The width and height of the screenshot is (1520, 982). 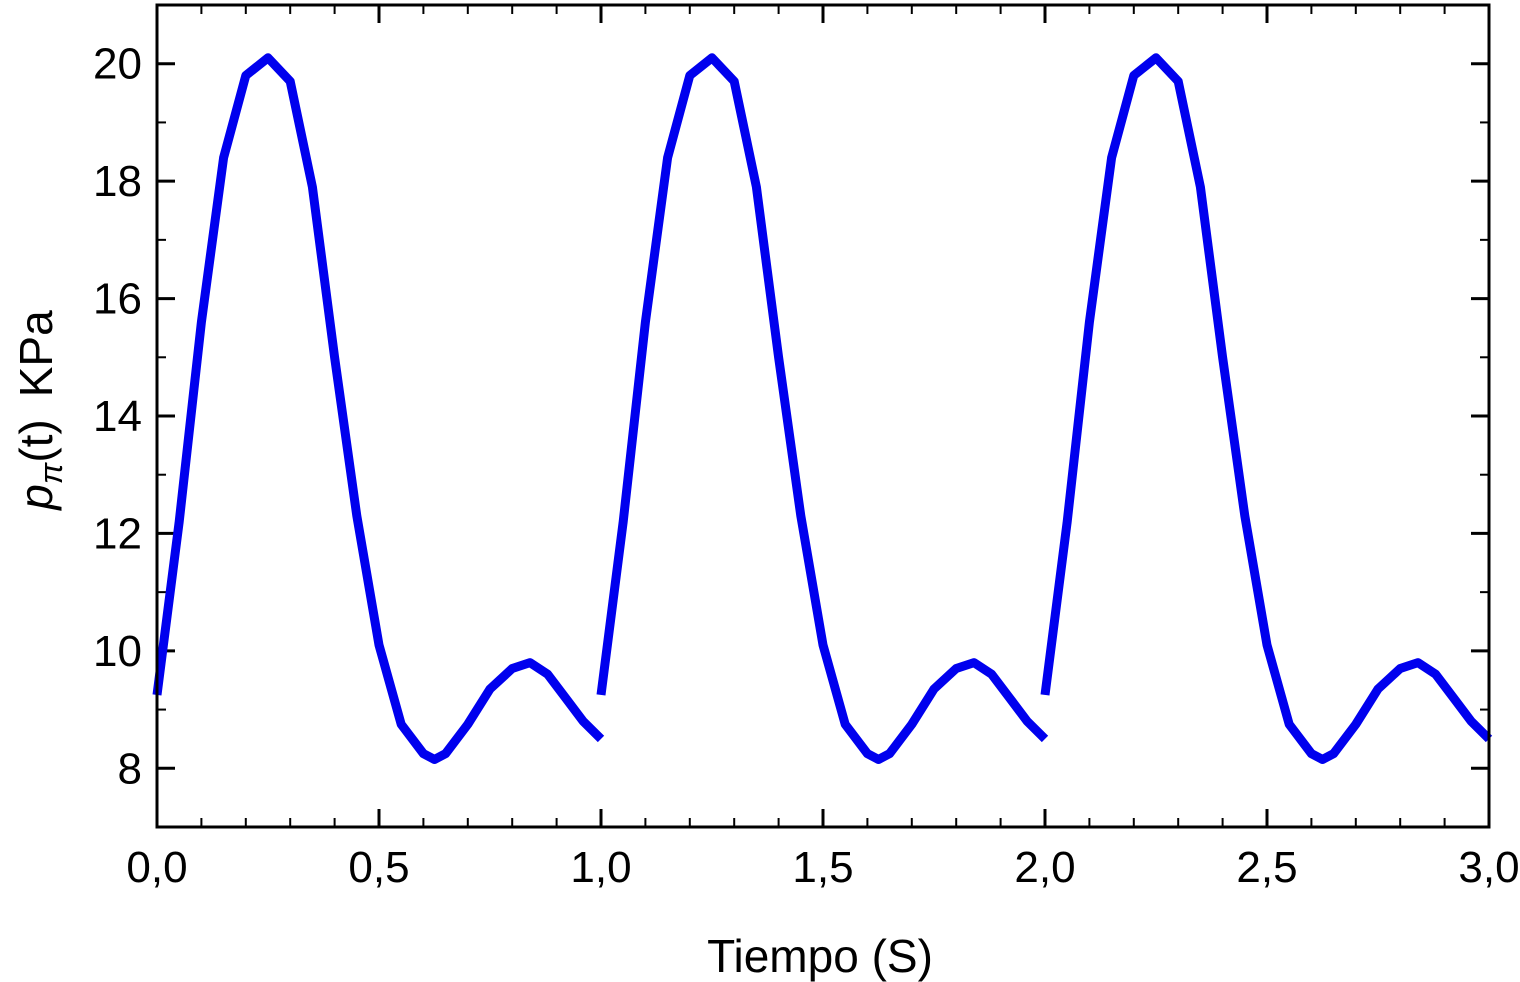 I want to click on y-axis-title: pπ(t) KPa, so click(x=39, y=411).